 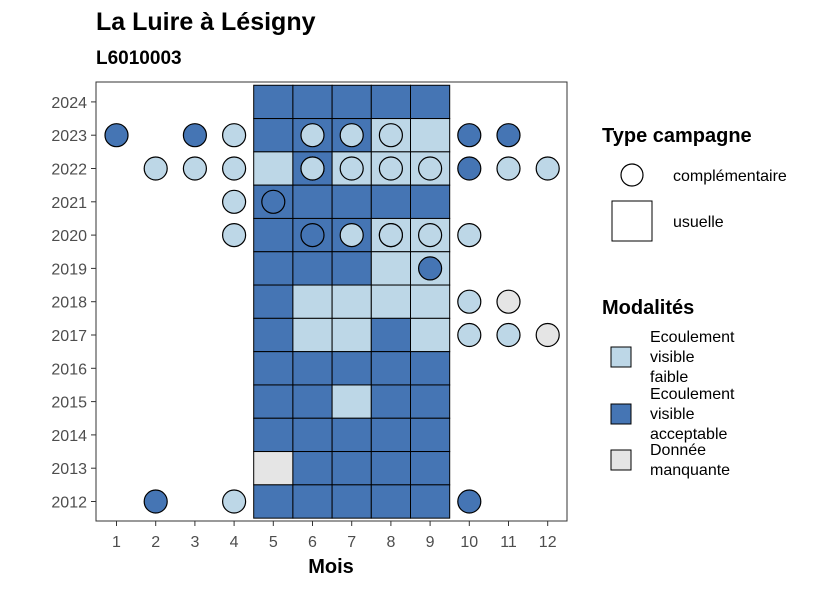 What do you see at coordinates (69, 503) in the screenshot?
I see `y-tick-label: 2012` at bounding box center [69, 503].